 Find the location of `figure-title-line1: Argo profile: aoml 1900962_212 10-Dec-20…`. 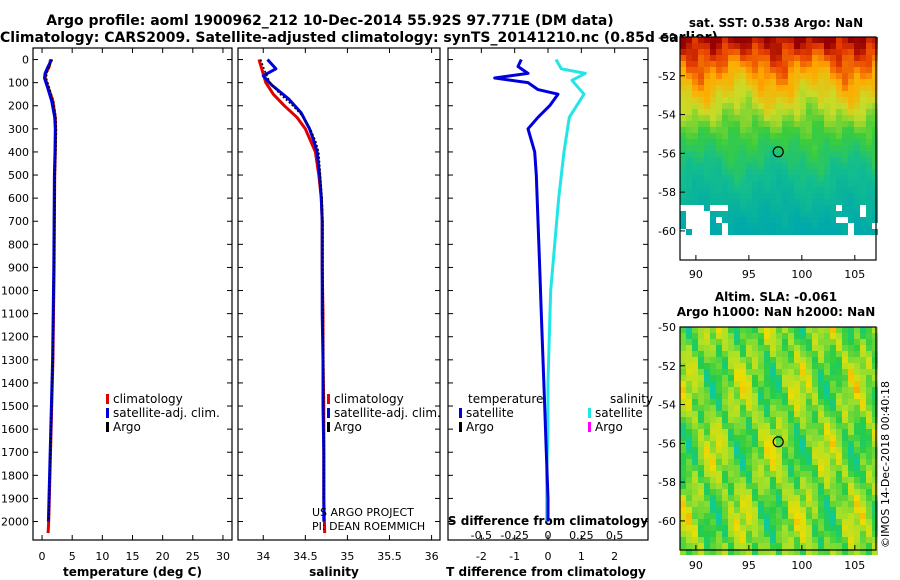

figure-title-line1: Argo profile: aoml 1900962_212 10-Dec-20… is located at coordinates (330, 21).